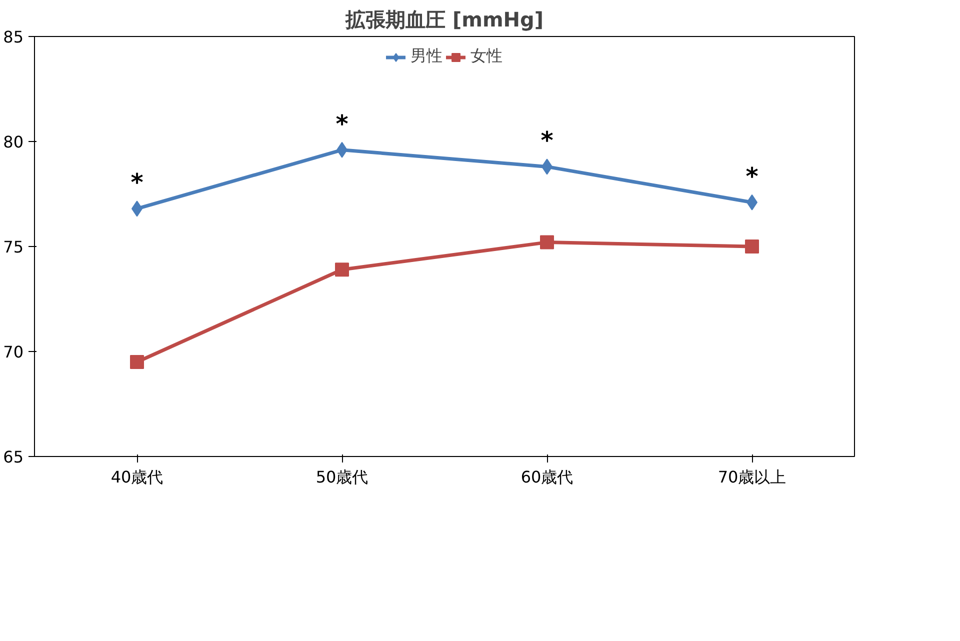  I want to click on y-tick-label: 70, so click(13, 352).